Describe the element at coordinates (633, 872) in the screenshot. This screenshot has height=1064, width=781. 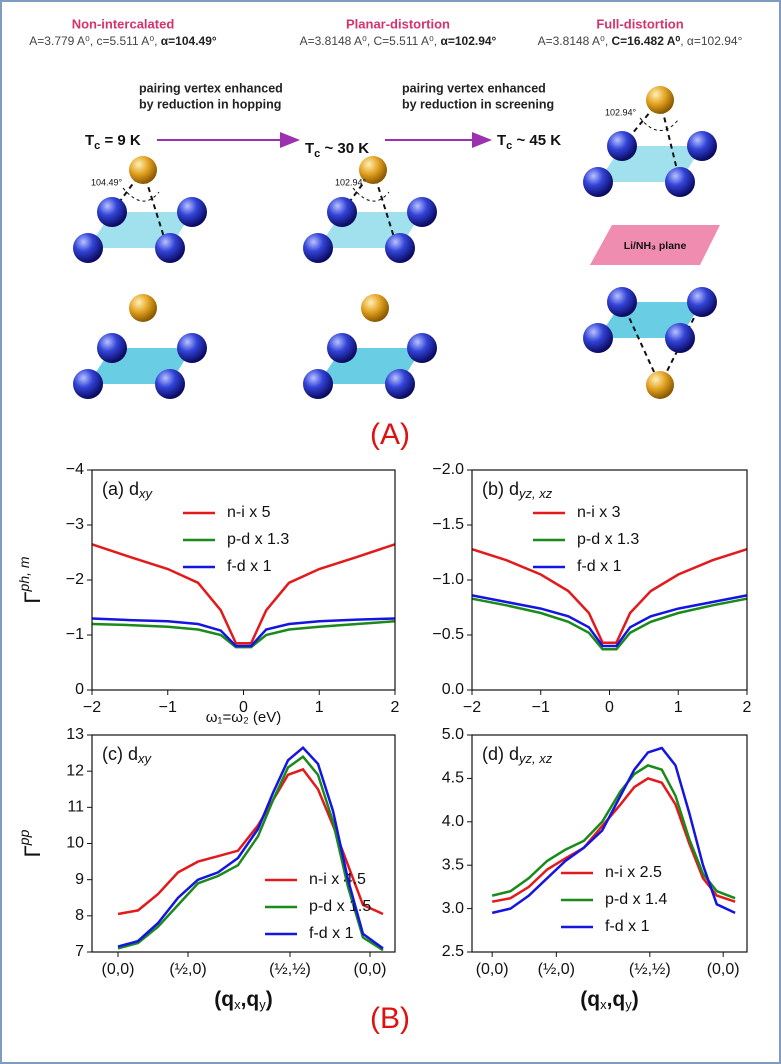
I see `legend-label: n-i x 2.5` at that location.